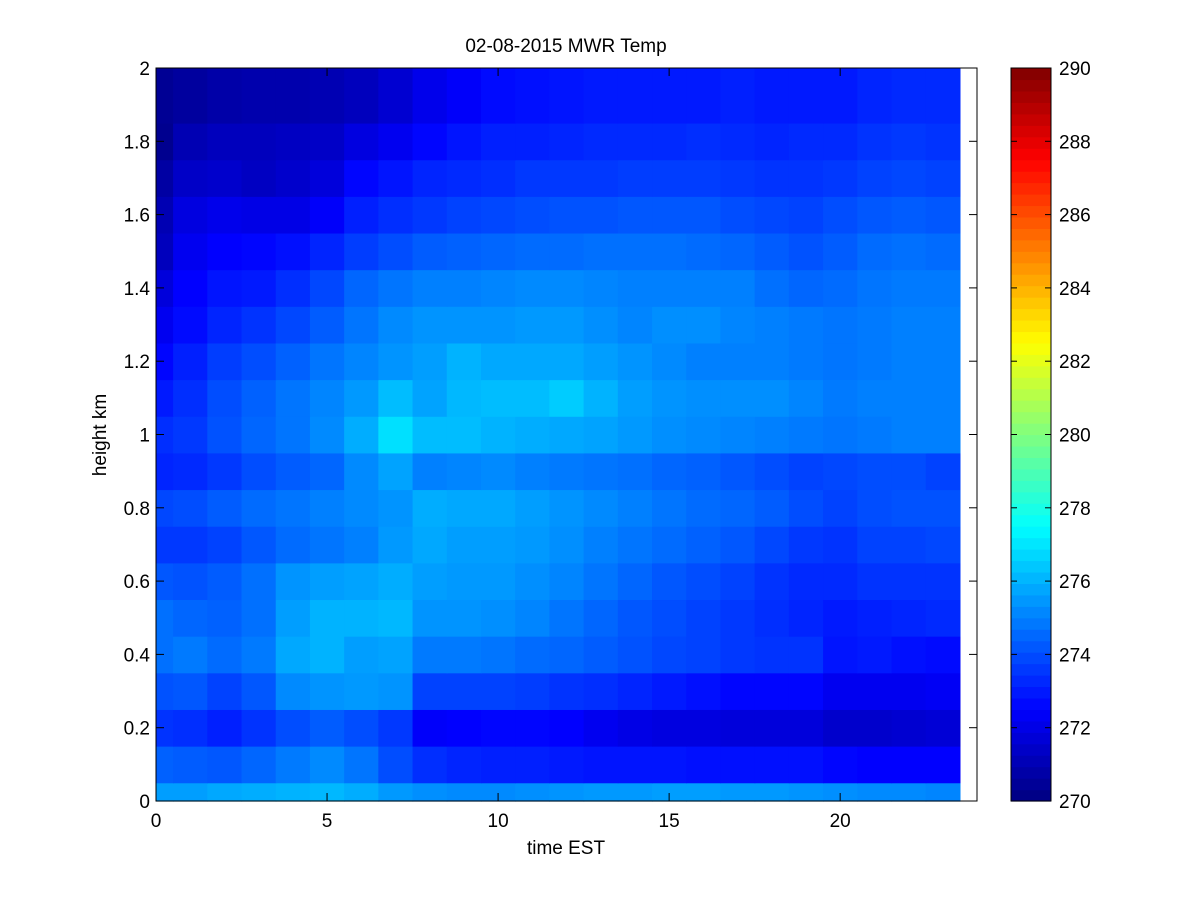 This screenshot has width=1200, height=905. What do you see at coordinates (1075, 69) in the screenshot?
I see `colorbar-tick-label: 290` at bounding box center [1075, 69].